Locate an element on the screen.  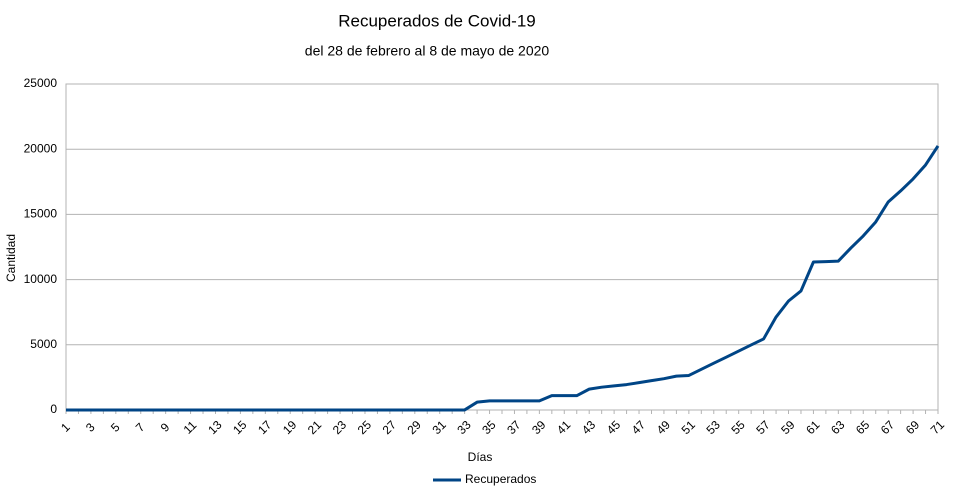
x-tick-label: 33 is located at coordinates (464, 428).